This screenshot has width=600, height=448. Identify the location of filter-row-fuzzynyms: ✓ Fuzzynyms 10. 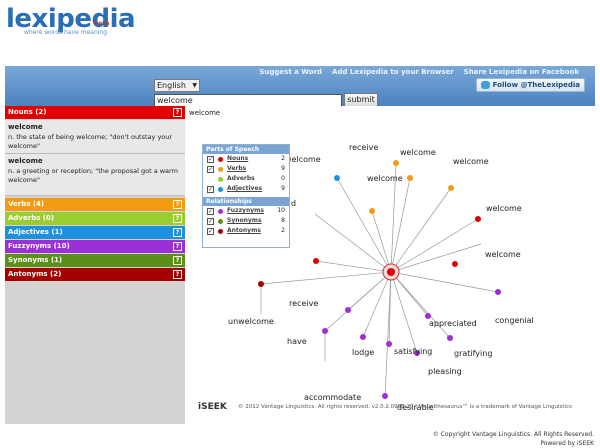
(246, 211).